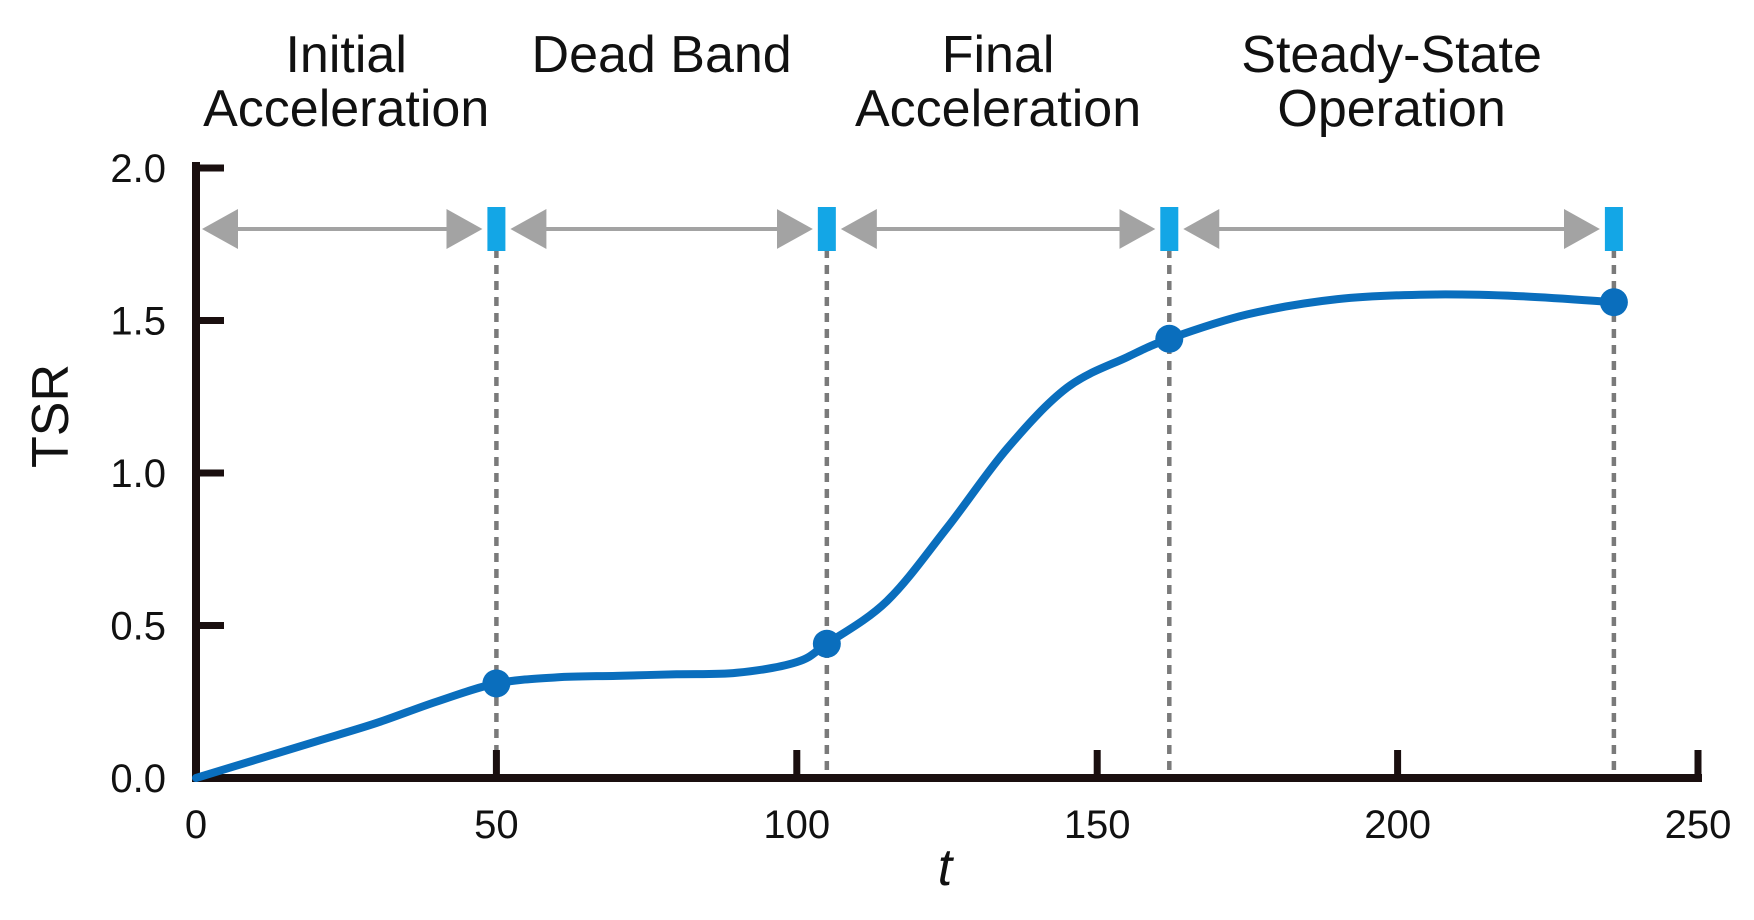  Describe the element at coordinates (138, 627) in the screenshot. I see `y-tick-label: 0.5` at that location.